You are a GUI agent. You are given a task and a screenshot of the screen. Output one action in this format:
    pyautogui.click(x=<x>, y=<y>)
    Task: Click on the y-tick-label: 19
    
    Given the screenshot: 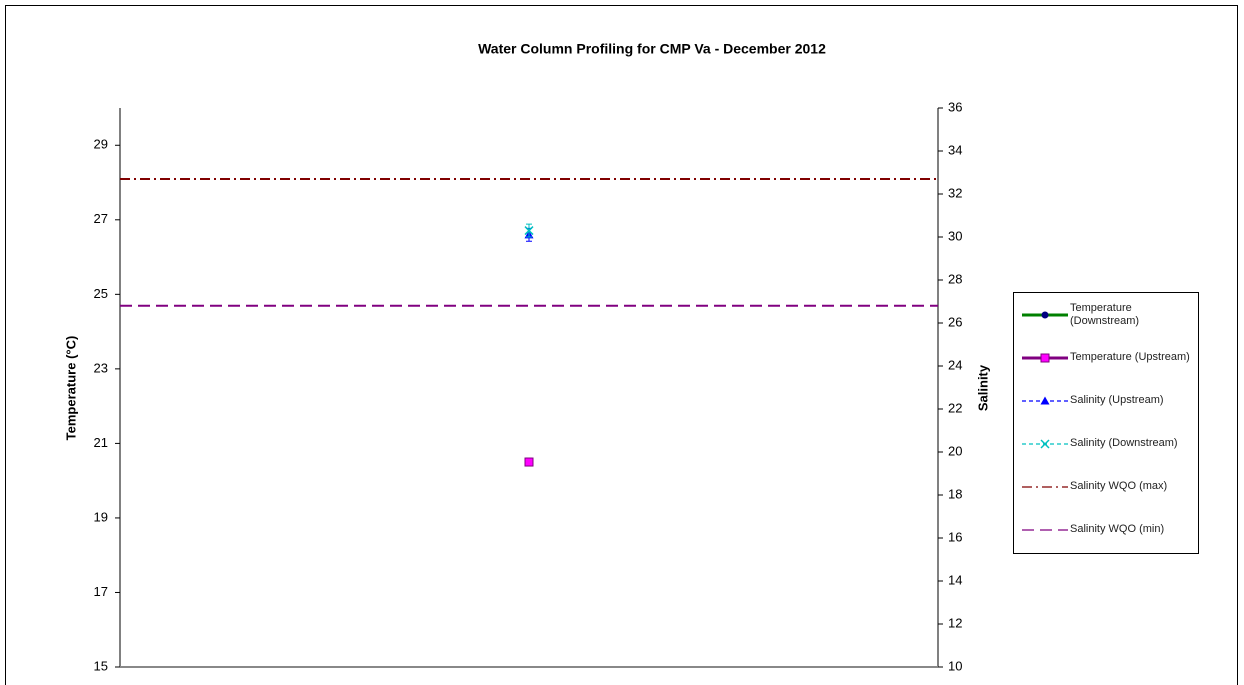 What is the action you would take?
    pyautogui.click(x=101, y=516)
    